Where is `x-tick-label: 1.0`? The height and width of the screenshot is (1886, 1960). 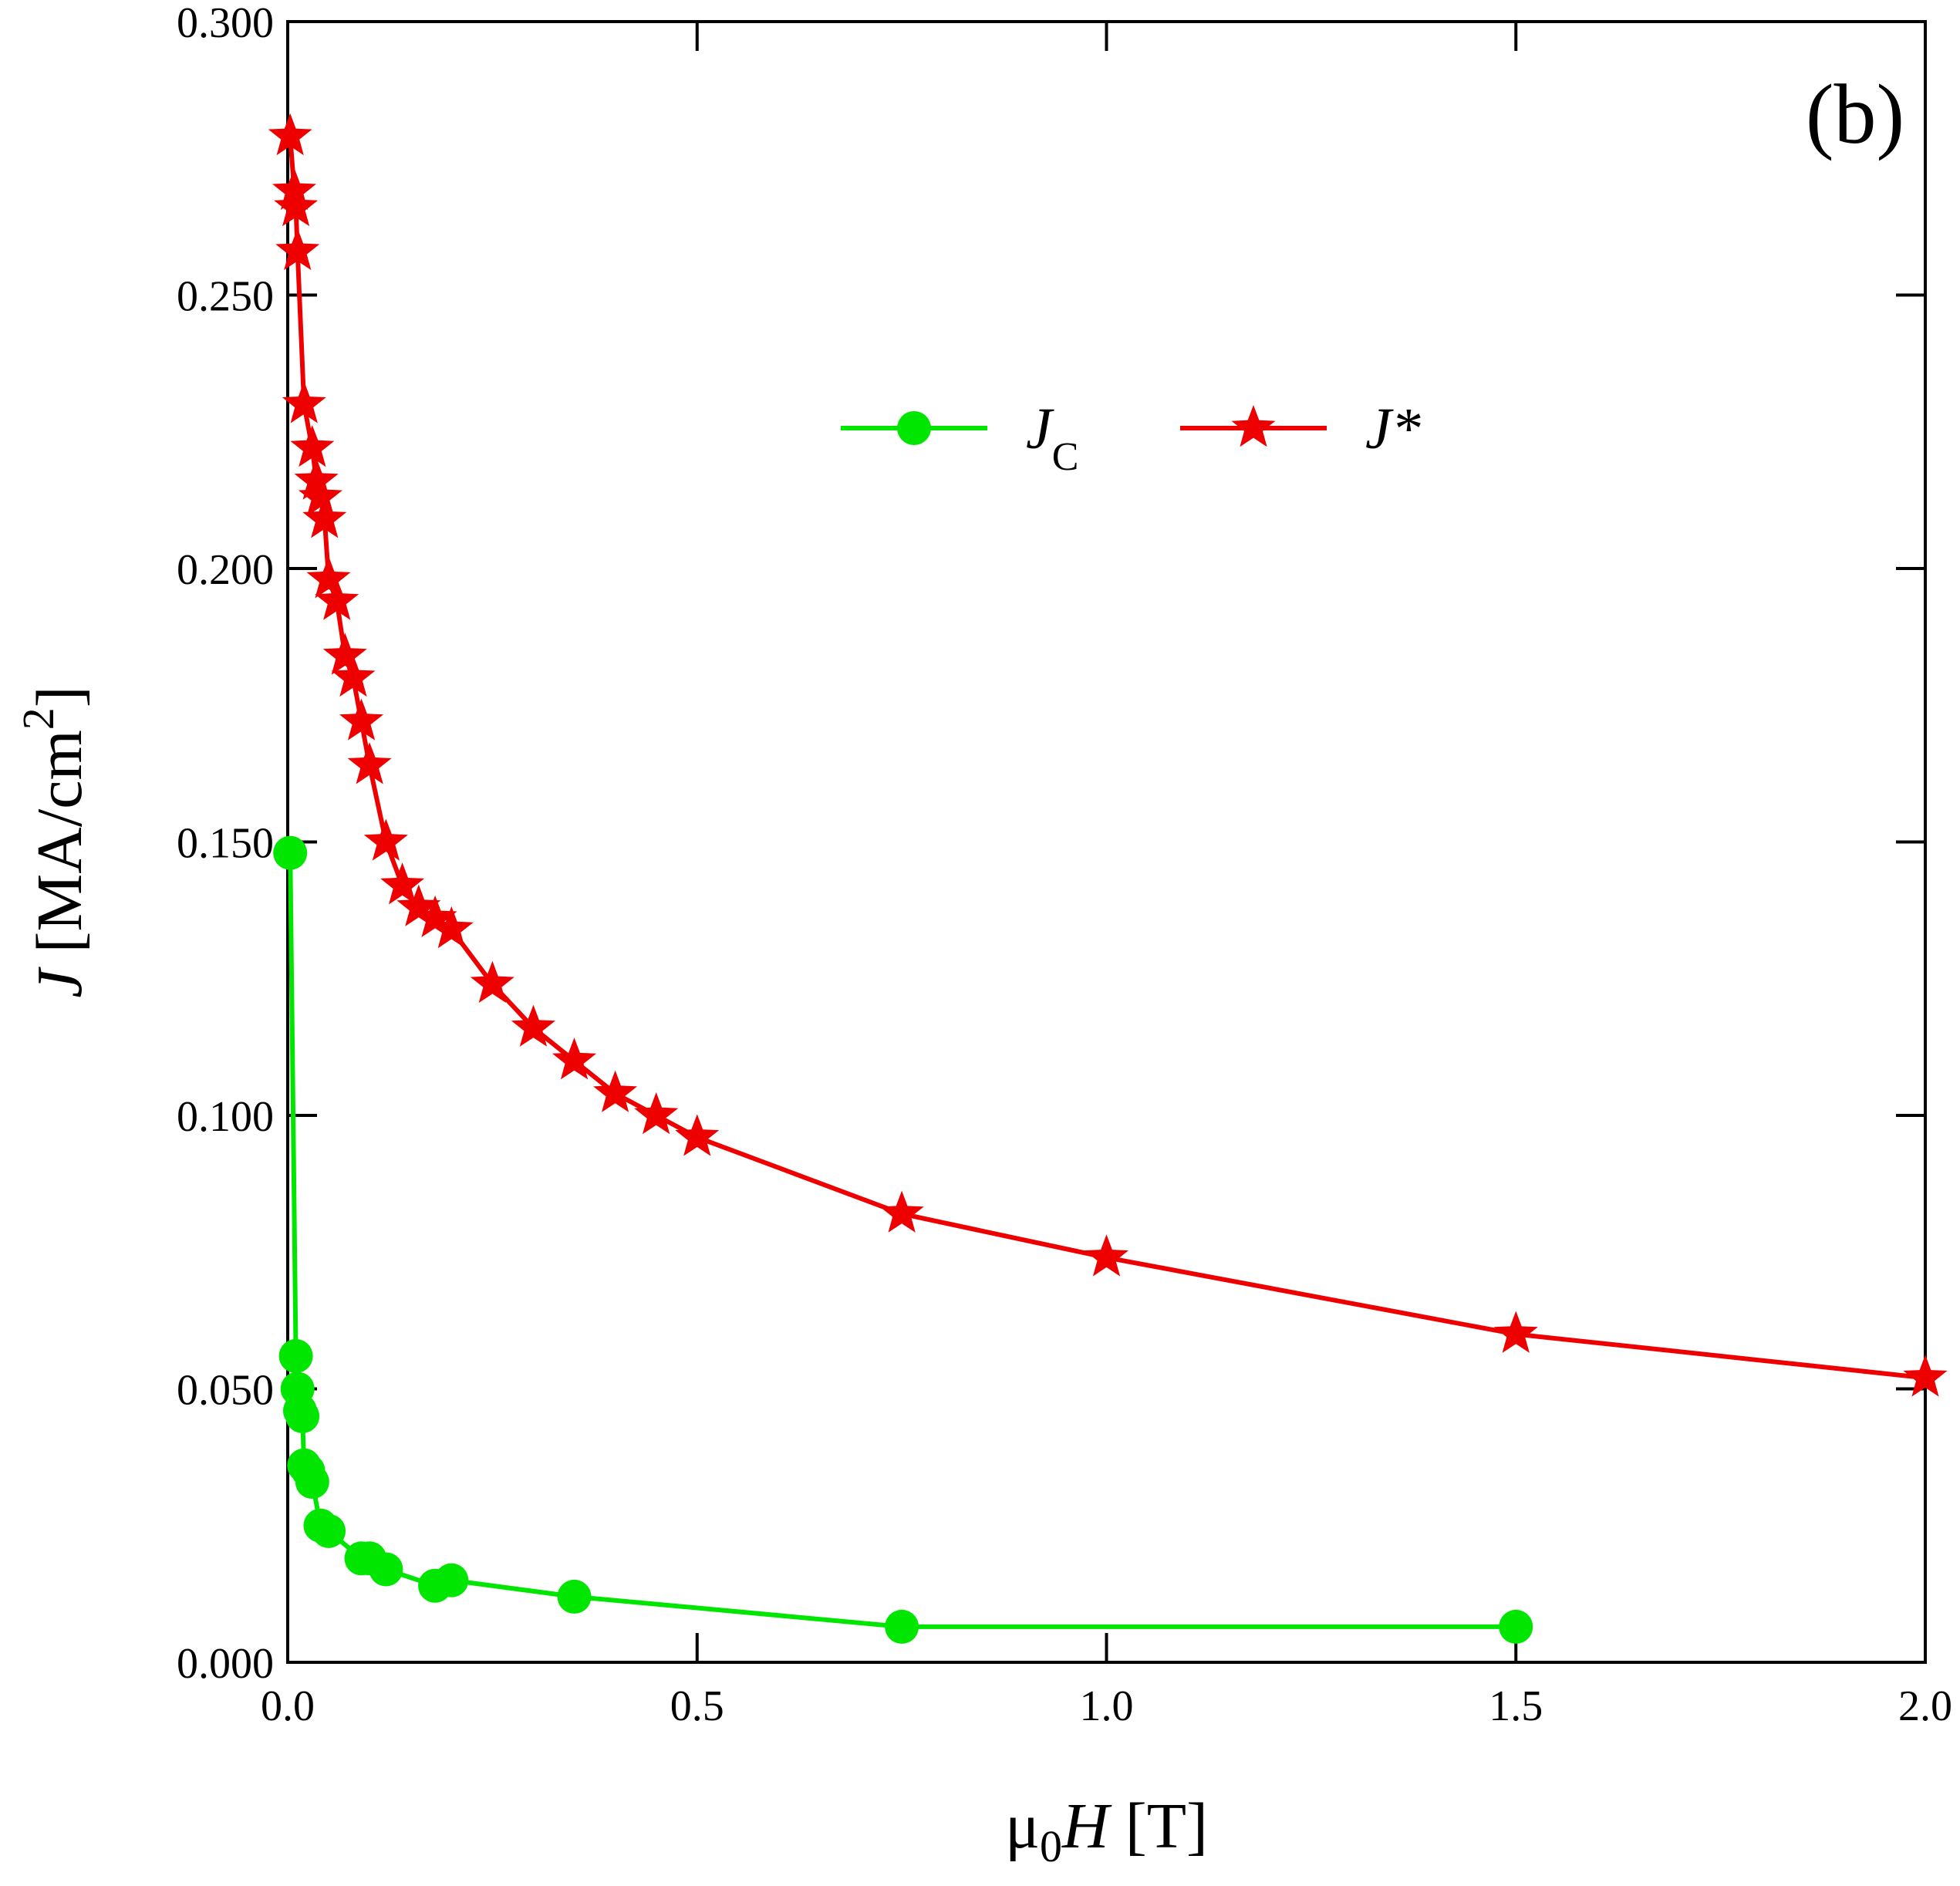 x-tick-label: 1.0 is located at coordinates (1107, 1706).